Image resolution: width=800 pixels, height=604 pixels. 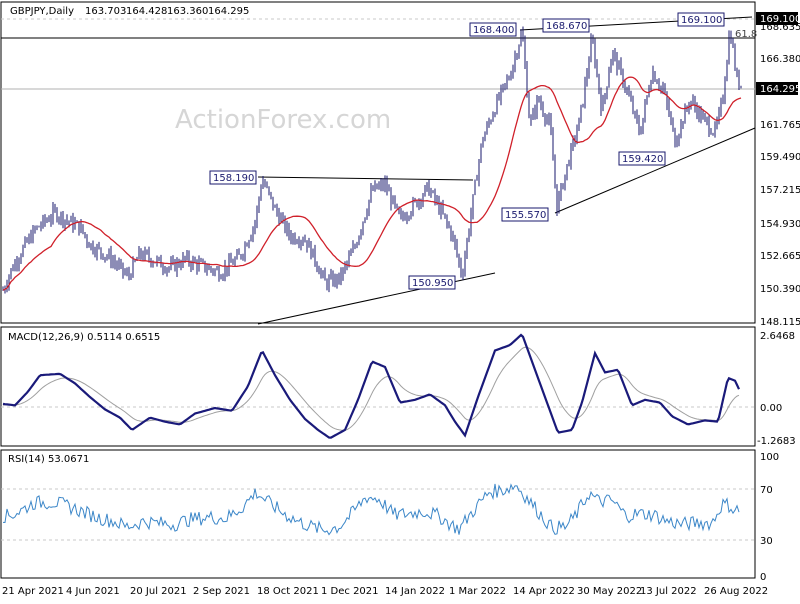 I want to click on y-tick-164295: 164.295, so click(x=780, y=89).